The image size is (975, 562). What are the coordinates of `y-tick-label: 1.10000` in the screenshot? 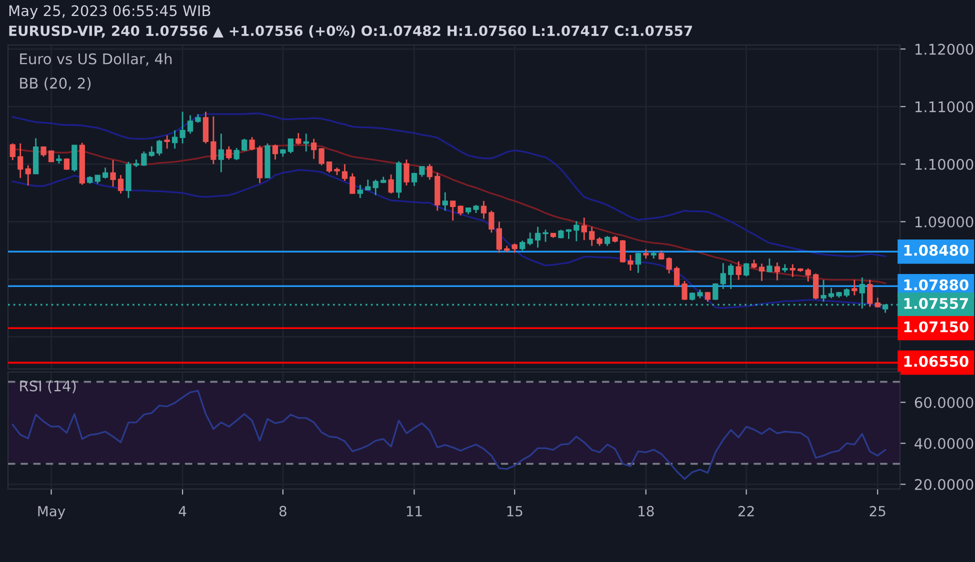 It's located at (944, 164).